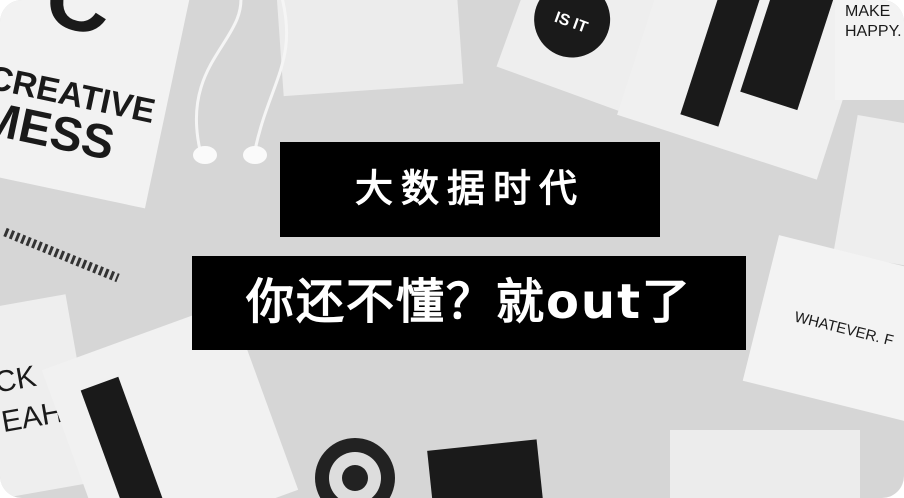 The image size is (904, 498). I want to click on card: WHATEVER. F, so click(823, 328).